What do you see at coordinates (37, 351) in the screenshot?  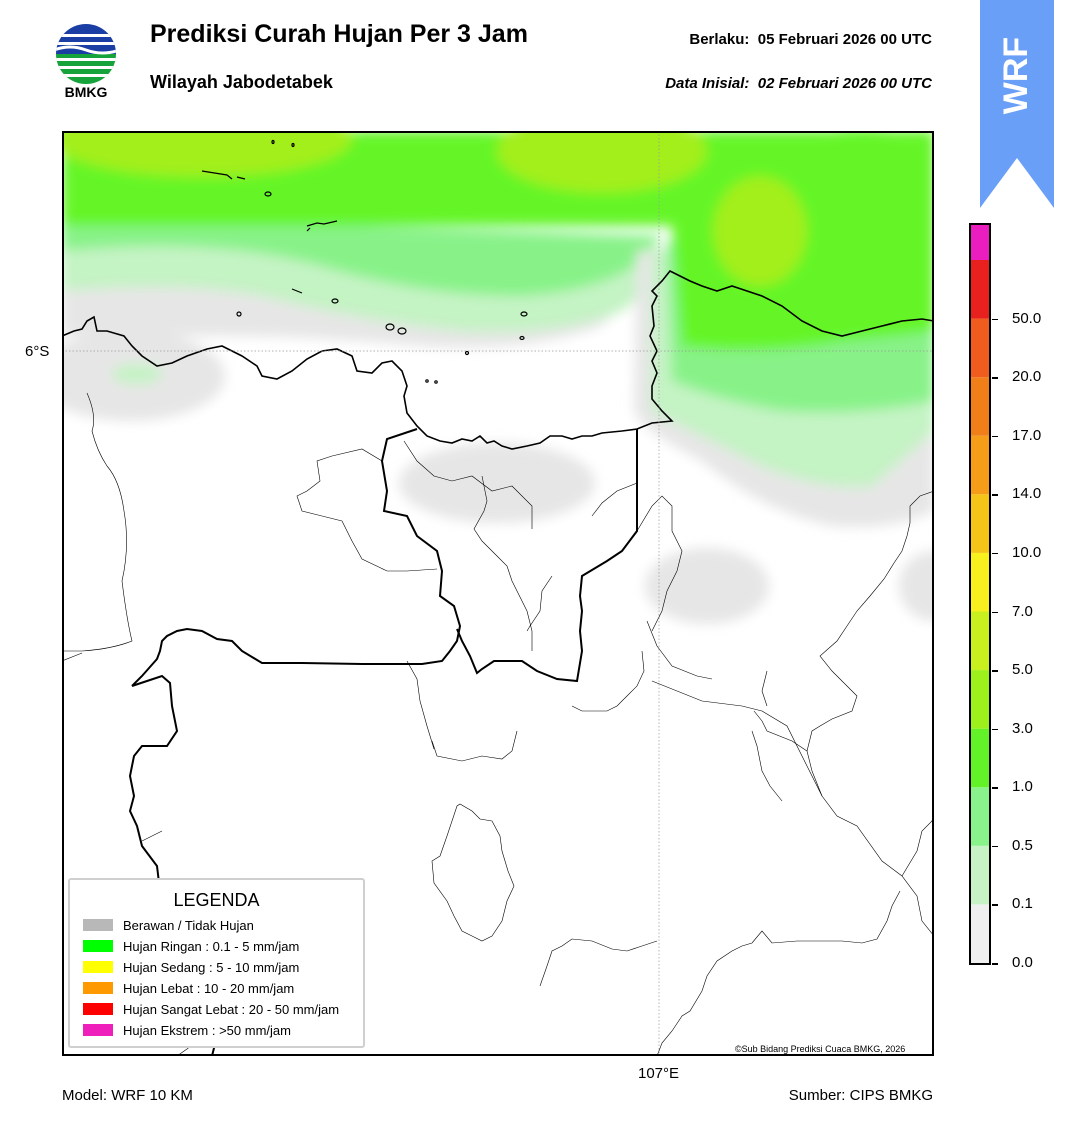 I see `latitude-label: 6°S` at bounding box center [37, 351].